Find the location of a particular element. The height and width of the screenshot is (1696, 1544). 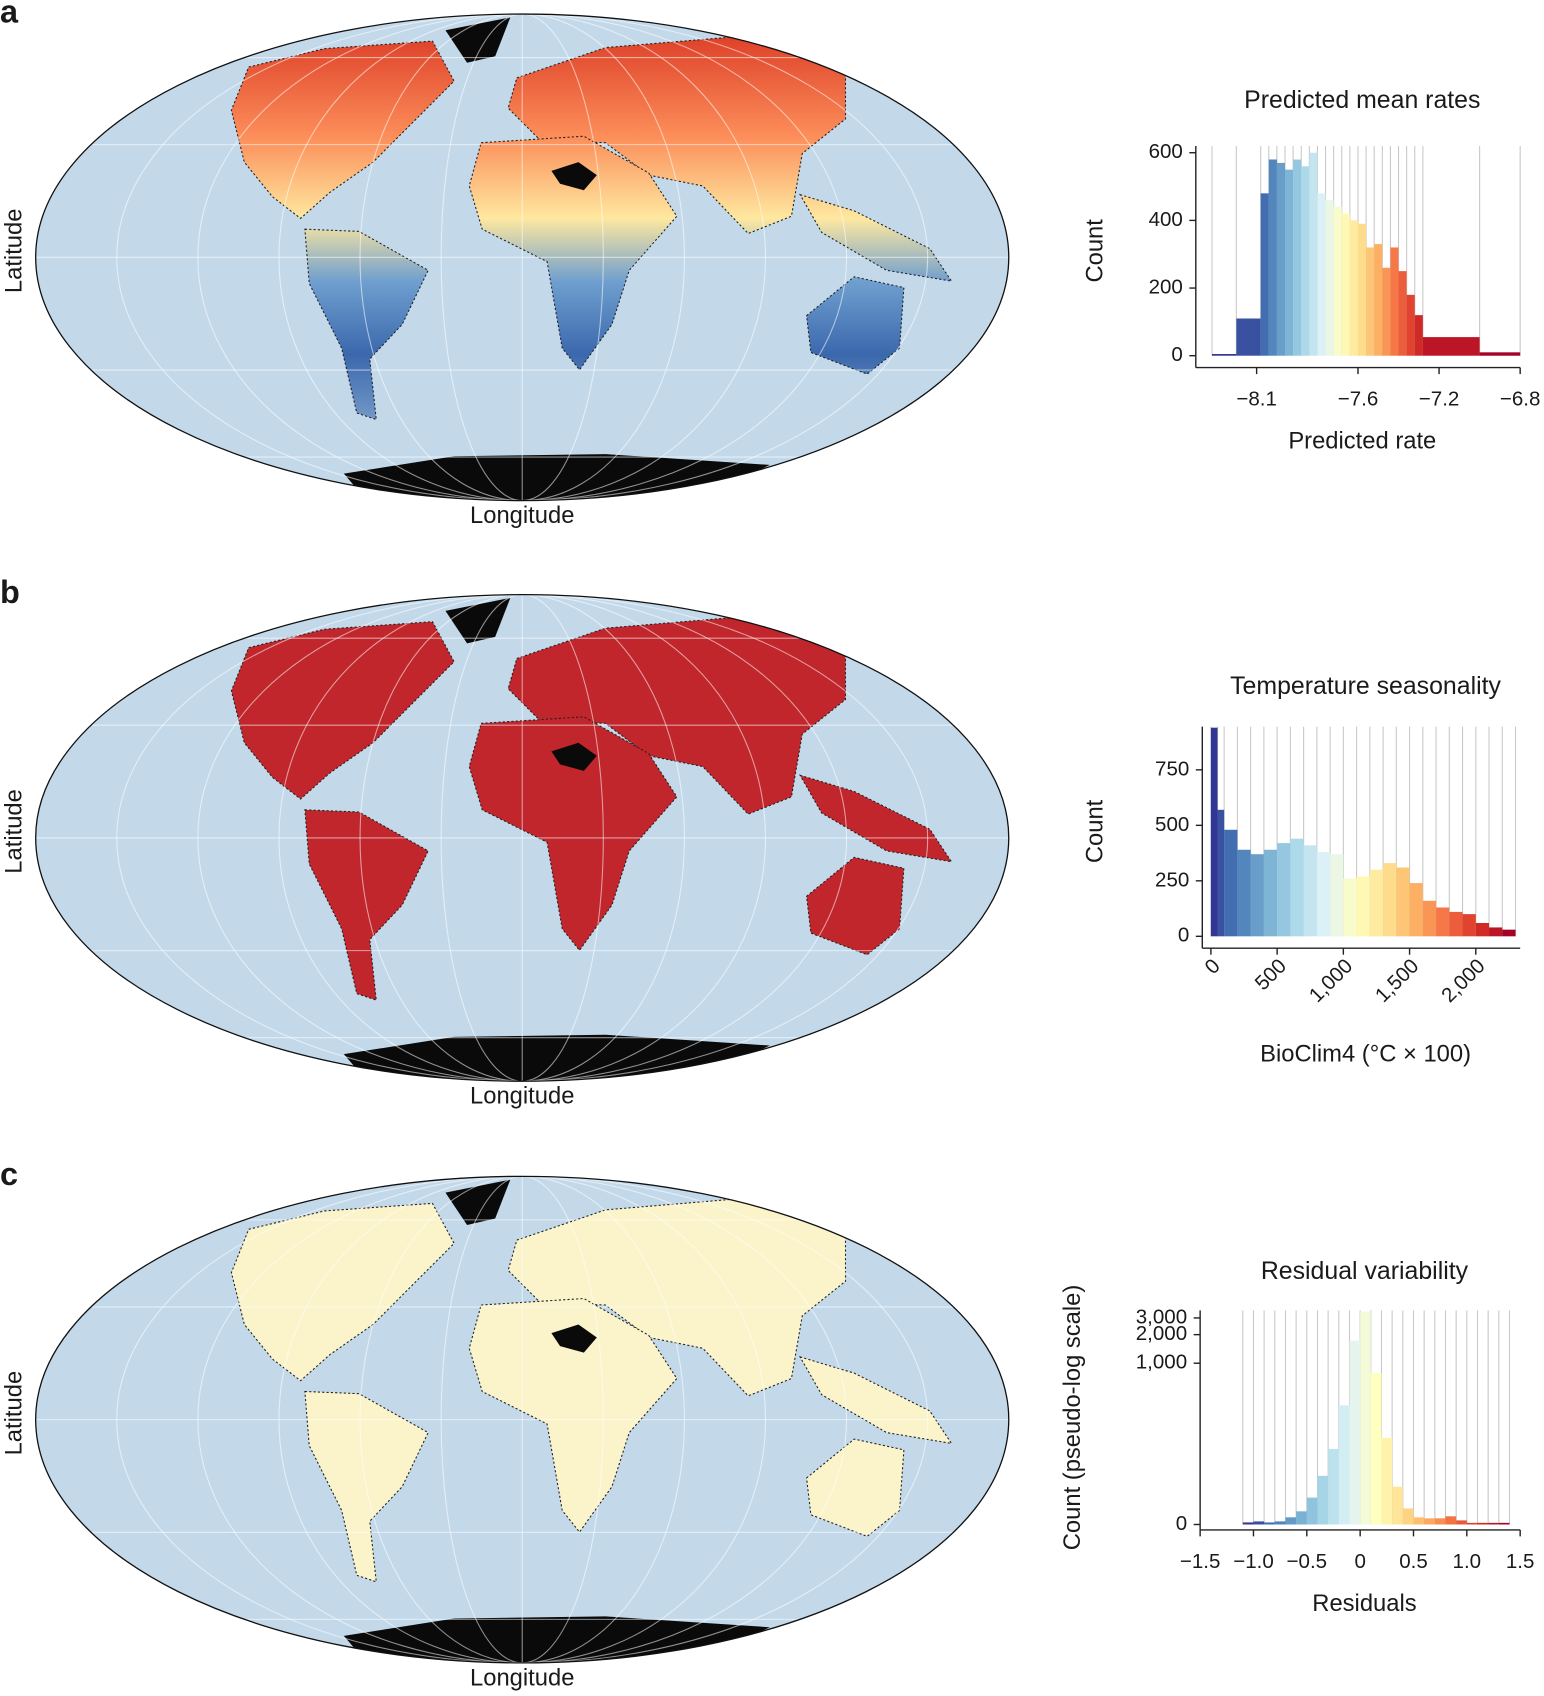

x-tick-label: −6.8 is located at coordinates (1520, 398).